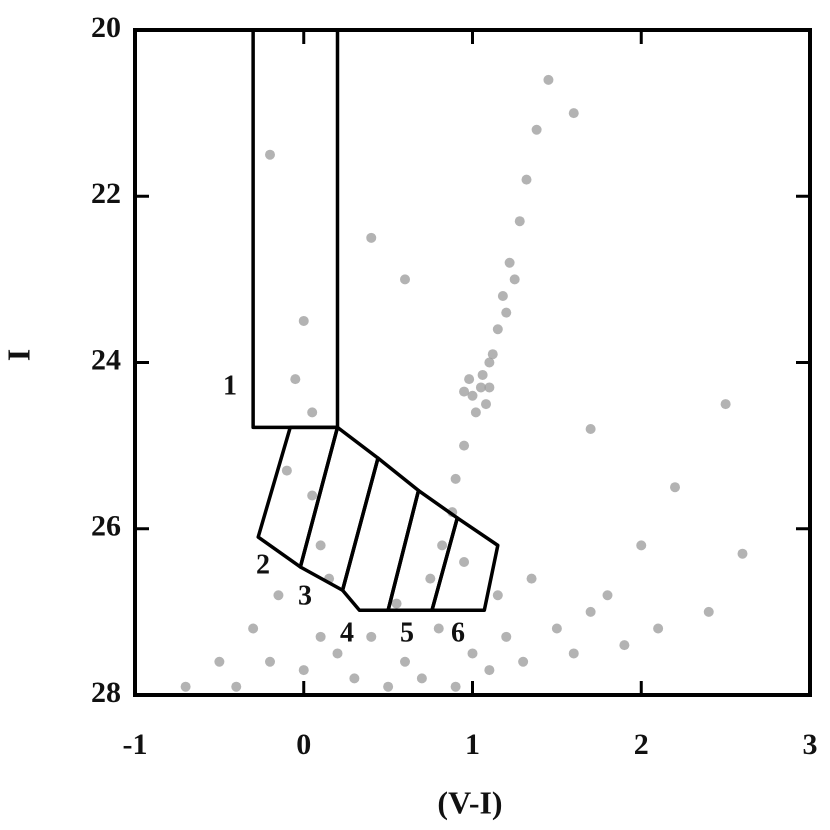 Image resolution: width=830 pixels, height=830 pixels. I want to click on y-tick-label: 28, so click(106, 692).